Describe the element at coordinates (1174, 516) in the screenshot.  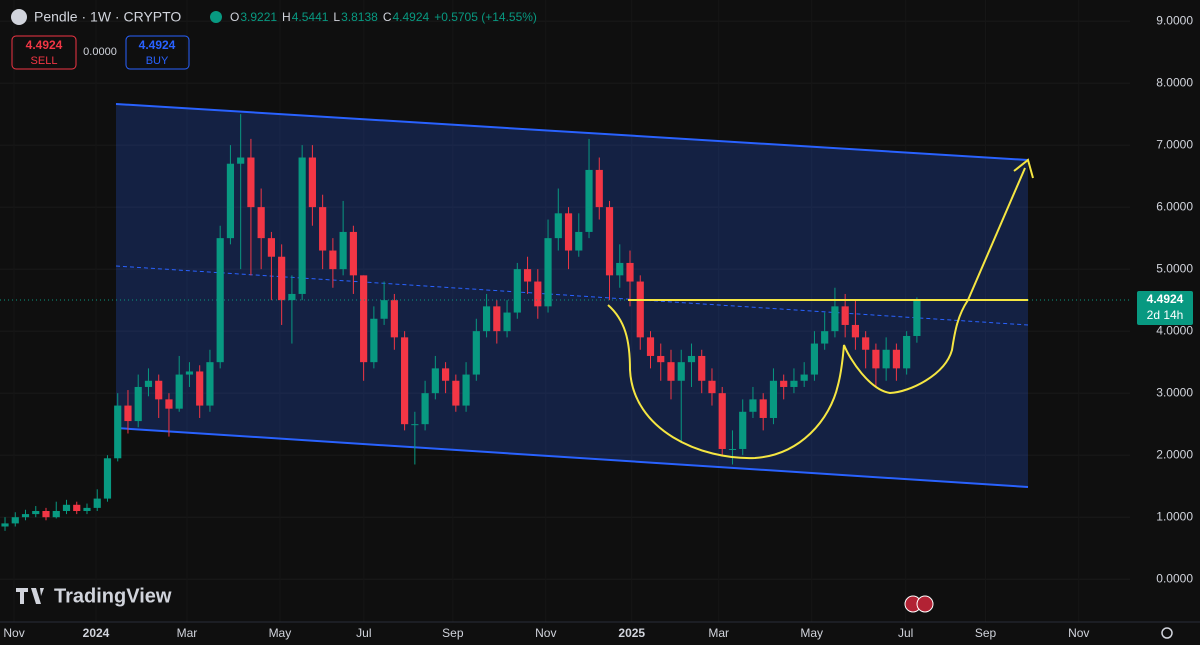
I see `y-tick-label: 1.0000` at that location.